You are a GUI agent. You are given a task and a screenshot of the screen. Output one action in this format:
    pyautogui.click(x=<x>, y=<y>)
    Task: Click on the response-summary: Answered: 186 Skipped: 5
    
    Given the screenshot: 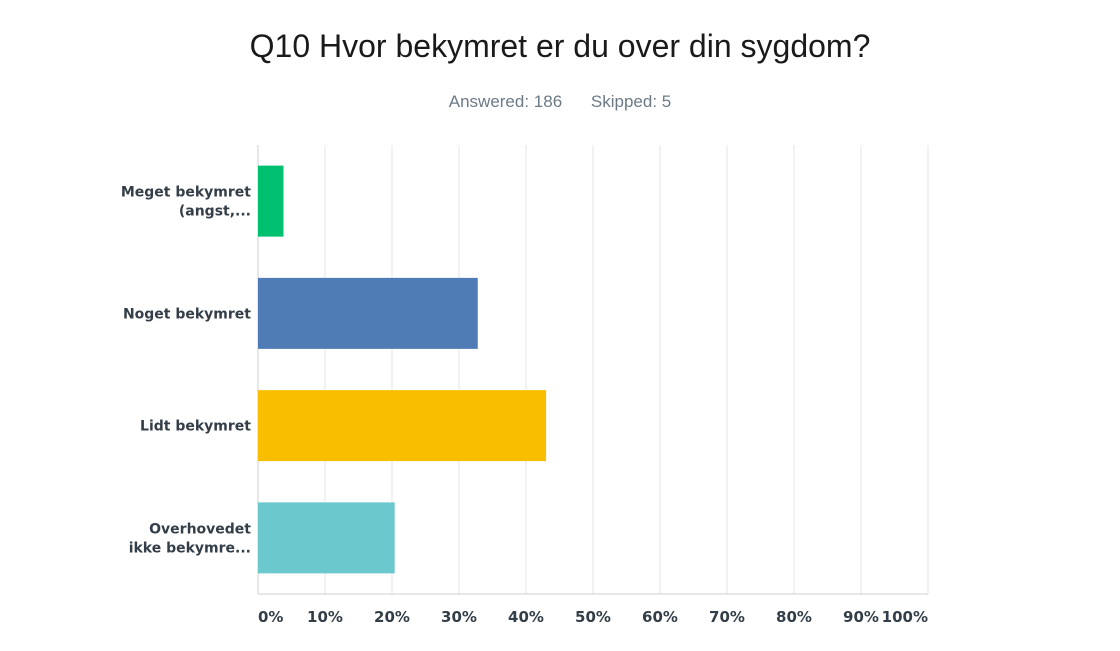 What is the action you would take?
    pyautogui.click(x=560, y=102)
    